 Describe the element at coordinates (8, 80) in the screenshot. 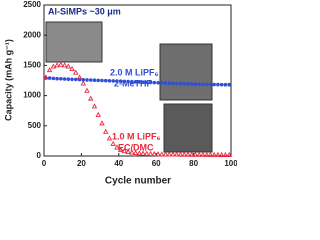

I see `y-axis-label: Capacity (mAh g⁻¹)` at that location.